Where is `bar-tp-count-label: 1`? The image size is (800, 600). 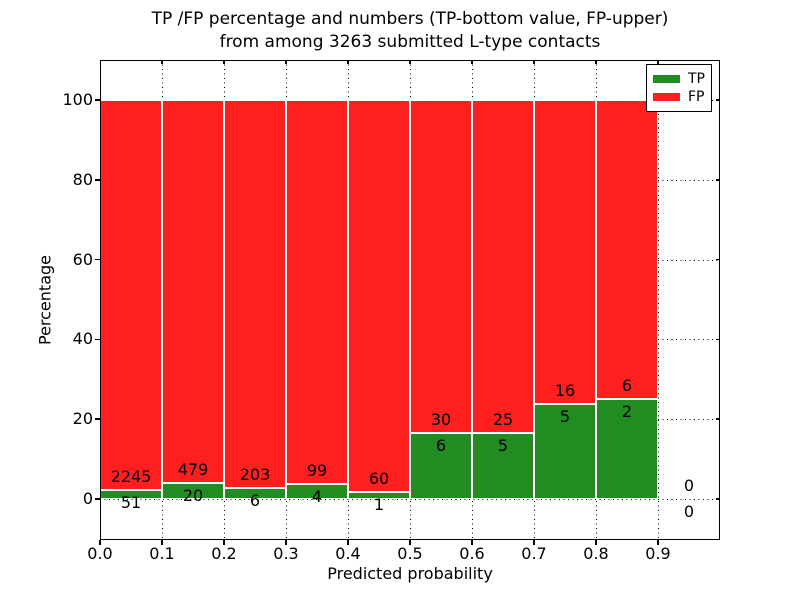 bar-tp-count-label: 1 is located at coordinates (379, 505).